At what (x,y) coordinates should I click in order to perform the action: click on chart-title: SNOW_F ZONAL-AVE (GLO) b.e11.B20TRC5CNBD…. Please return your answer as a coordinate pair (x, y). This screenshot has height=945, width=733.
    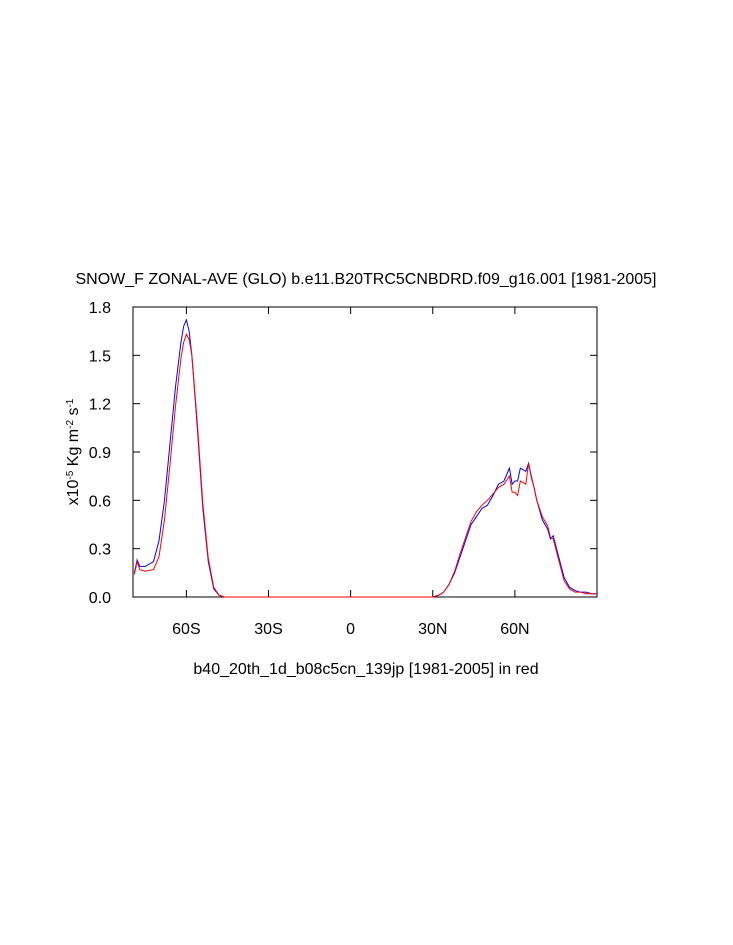
    Looking at the image, I should click on (366, 279).